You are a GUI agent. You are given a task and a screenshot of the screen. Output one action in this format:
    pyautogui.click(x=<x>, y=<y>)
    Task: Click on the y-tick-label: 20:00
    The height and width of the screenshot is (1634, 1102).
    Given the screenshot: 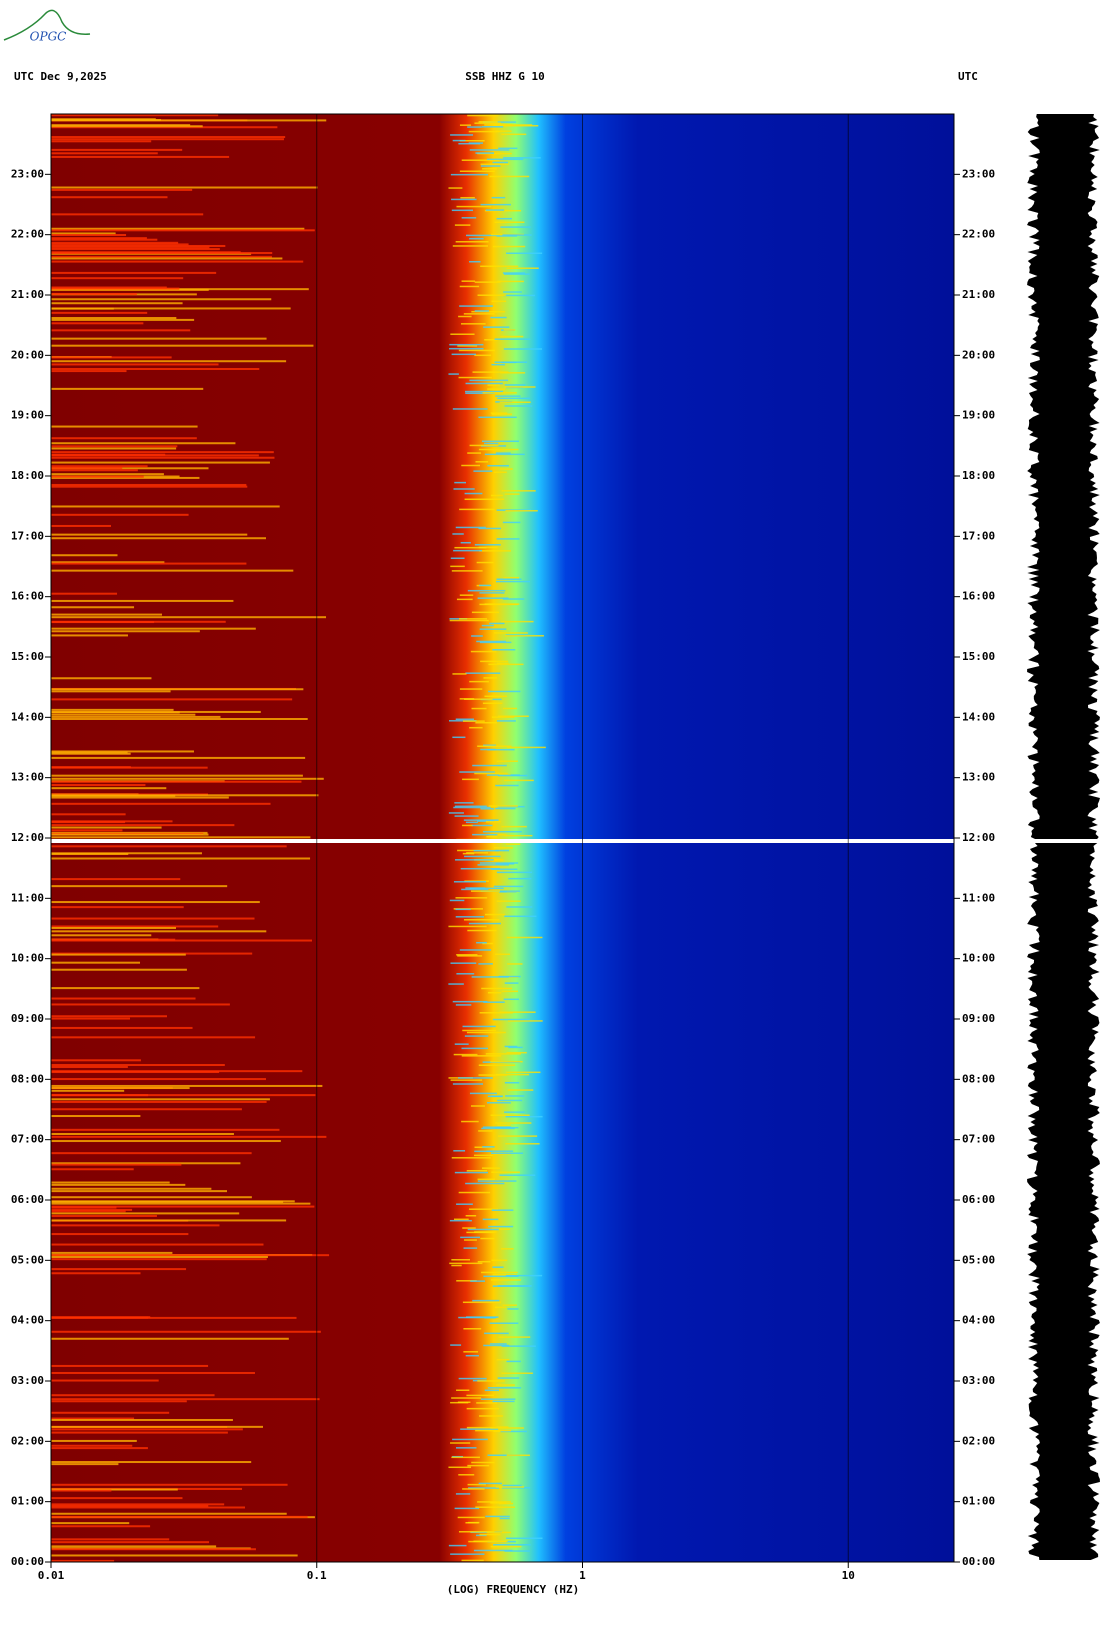 What is the action you would take?
    pyautogui.click(x=27, y=354)
    